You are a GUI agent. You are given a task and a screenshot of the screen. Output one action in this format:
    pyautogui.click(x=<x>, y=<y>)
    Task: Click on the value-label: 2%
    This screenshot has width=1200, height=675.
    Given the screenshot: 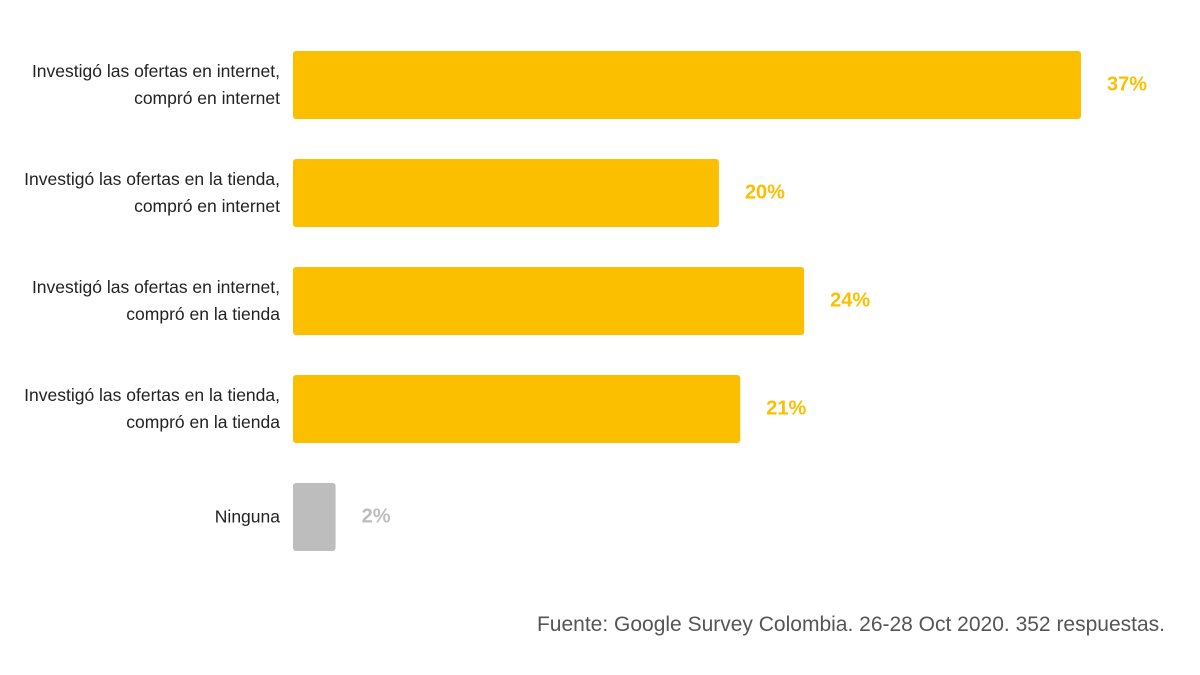 What is the action you would take?
    pyautogui.click(x=376, y=516)
    